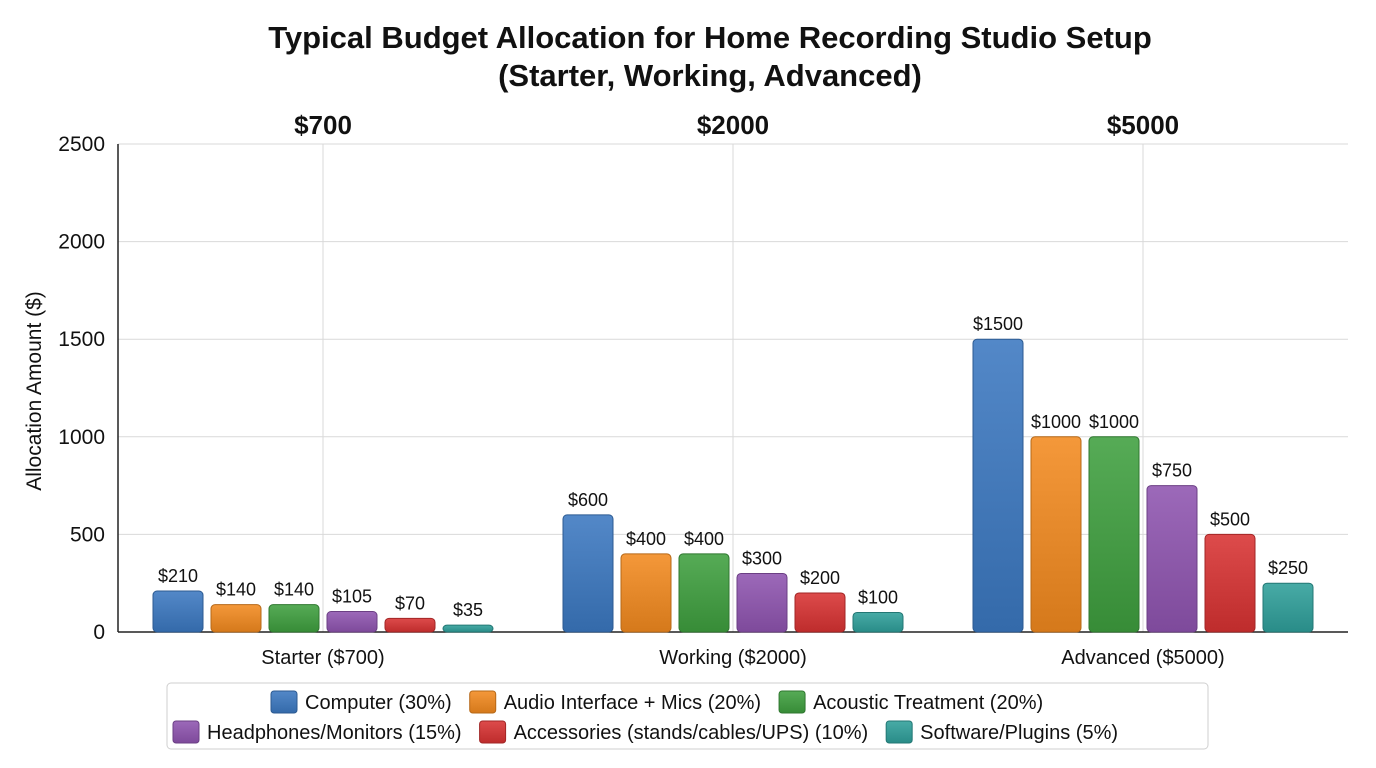  I want to click on legend-label-computer-30: Computer (30%), so click(378, 703).